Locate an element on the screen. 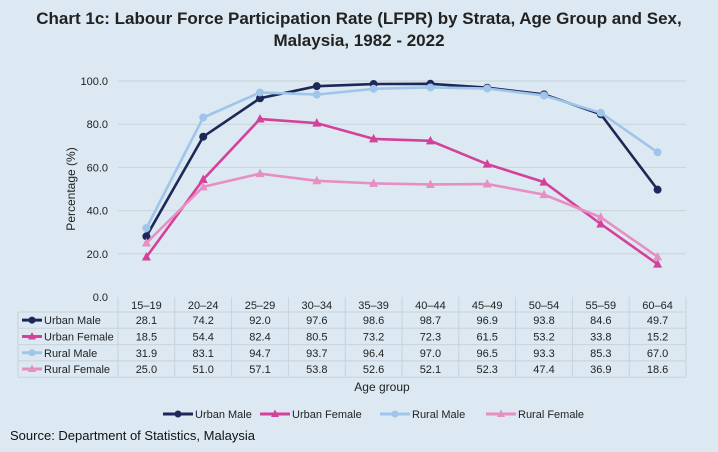 This screenshot has width=718, height=452. table-cell: 52.6 is located at coordinates (373, 370).